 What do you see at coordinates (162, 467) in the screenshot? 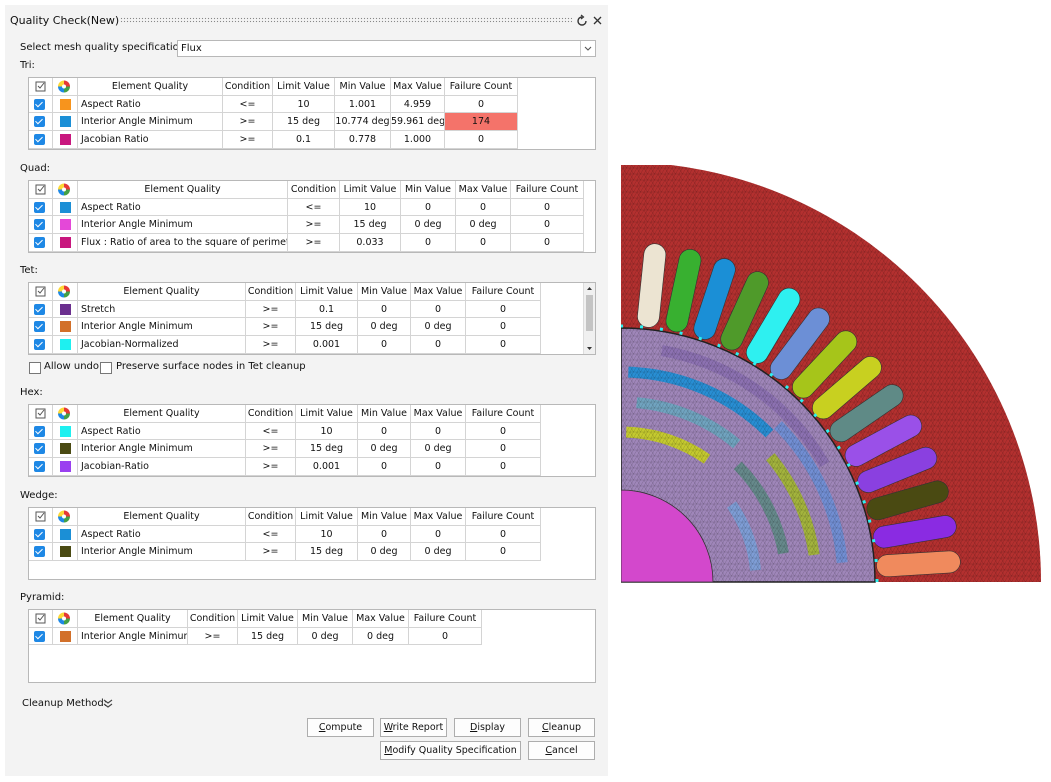
I see `element-quality: Jacobian-Ratio` at bounding box center [162, 467].